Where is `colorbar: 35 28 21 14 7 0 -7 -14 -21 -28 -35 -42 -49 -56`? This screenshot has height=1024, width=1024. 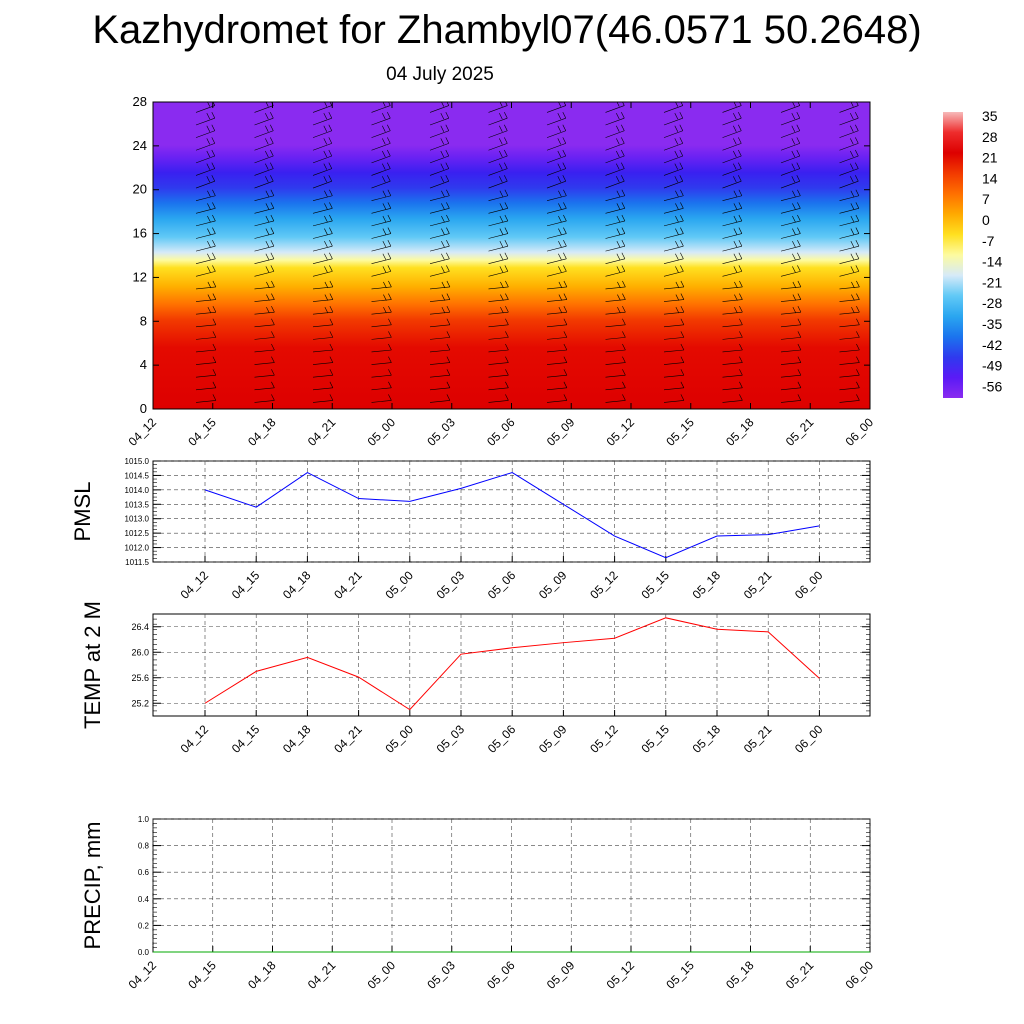 colorbar: 35 28 21 14 7 0 -7 -14 -21 -28 -35 -42 -49 -56 is located at coordinates (972, 253).